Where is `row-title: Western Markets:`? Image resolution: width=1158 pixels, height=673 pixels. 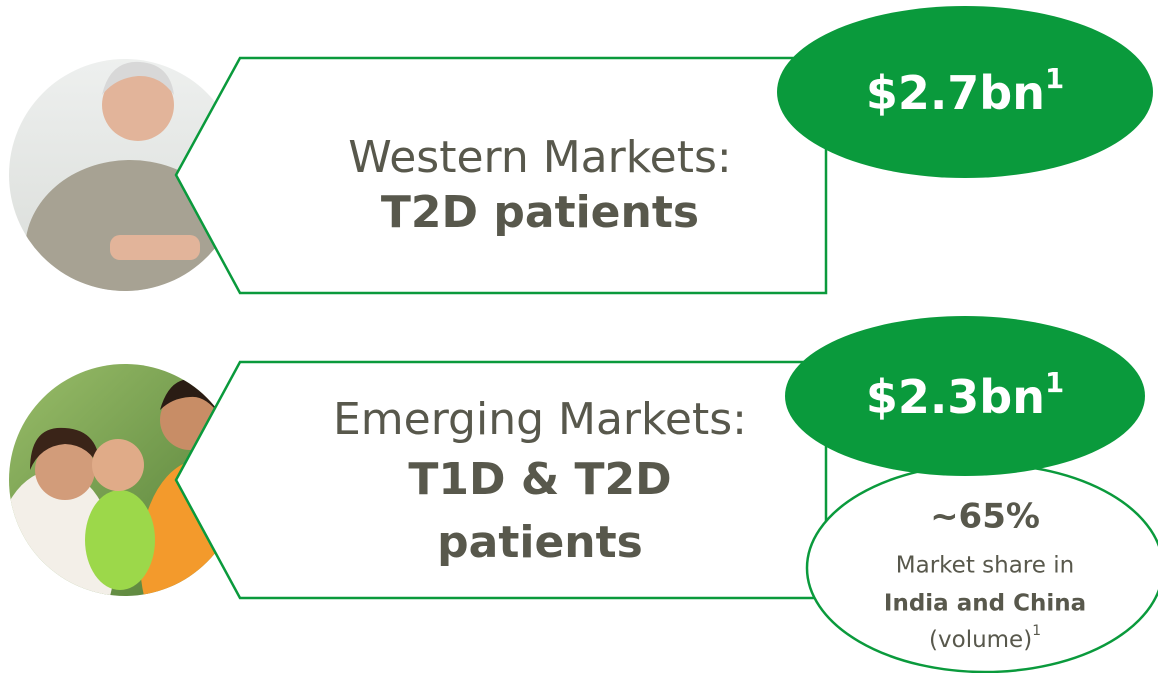
row-title: Western Markets: is located at coordinates (539, 157).